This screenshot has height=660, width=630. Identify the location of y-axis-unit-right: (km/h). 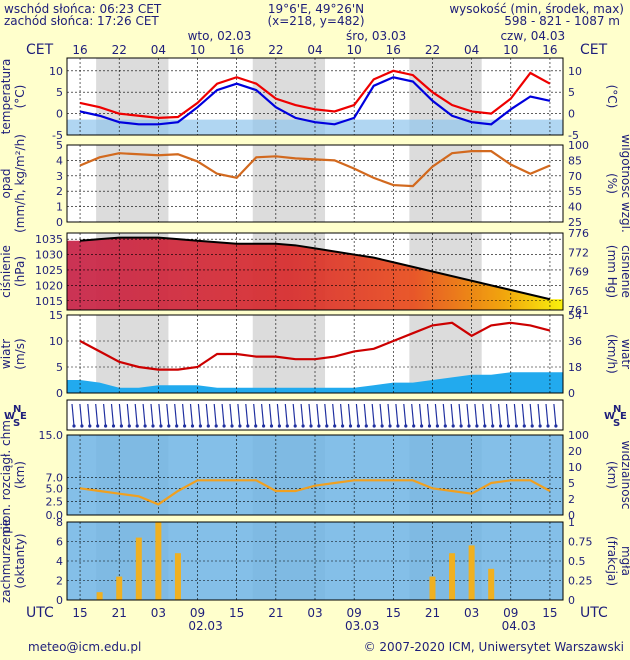
(612, 354).